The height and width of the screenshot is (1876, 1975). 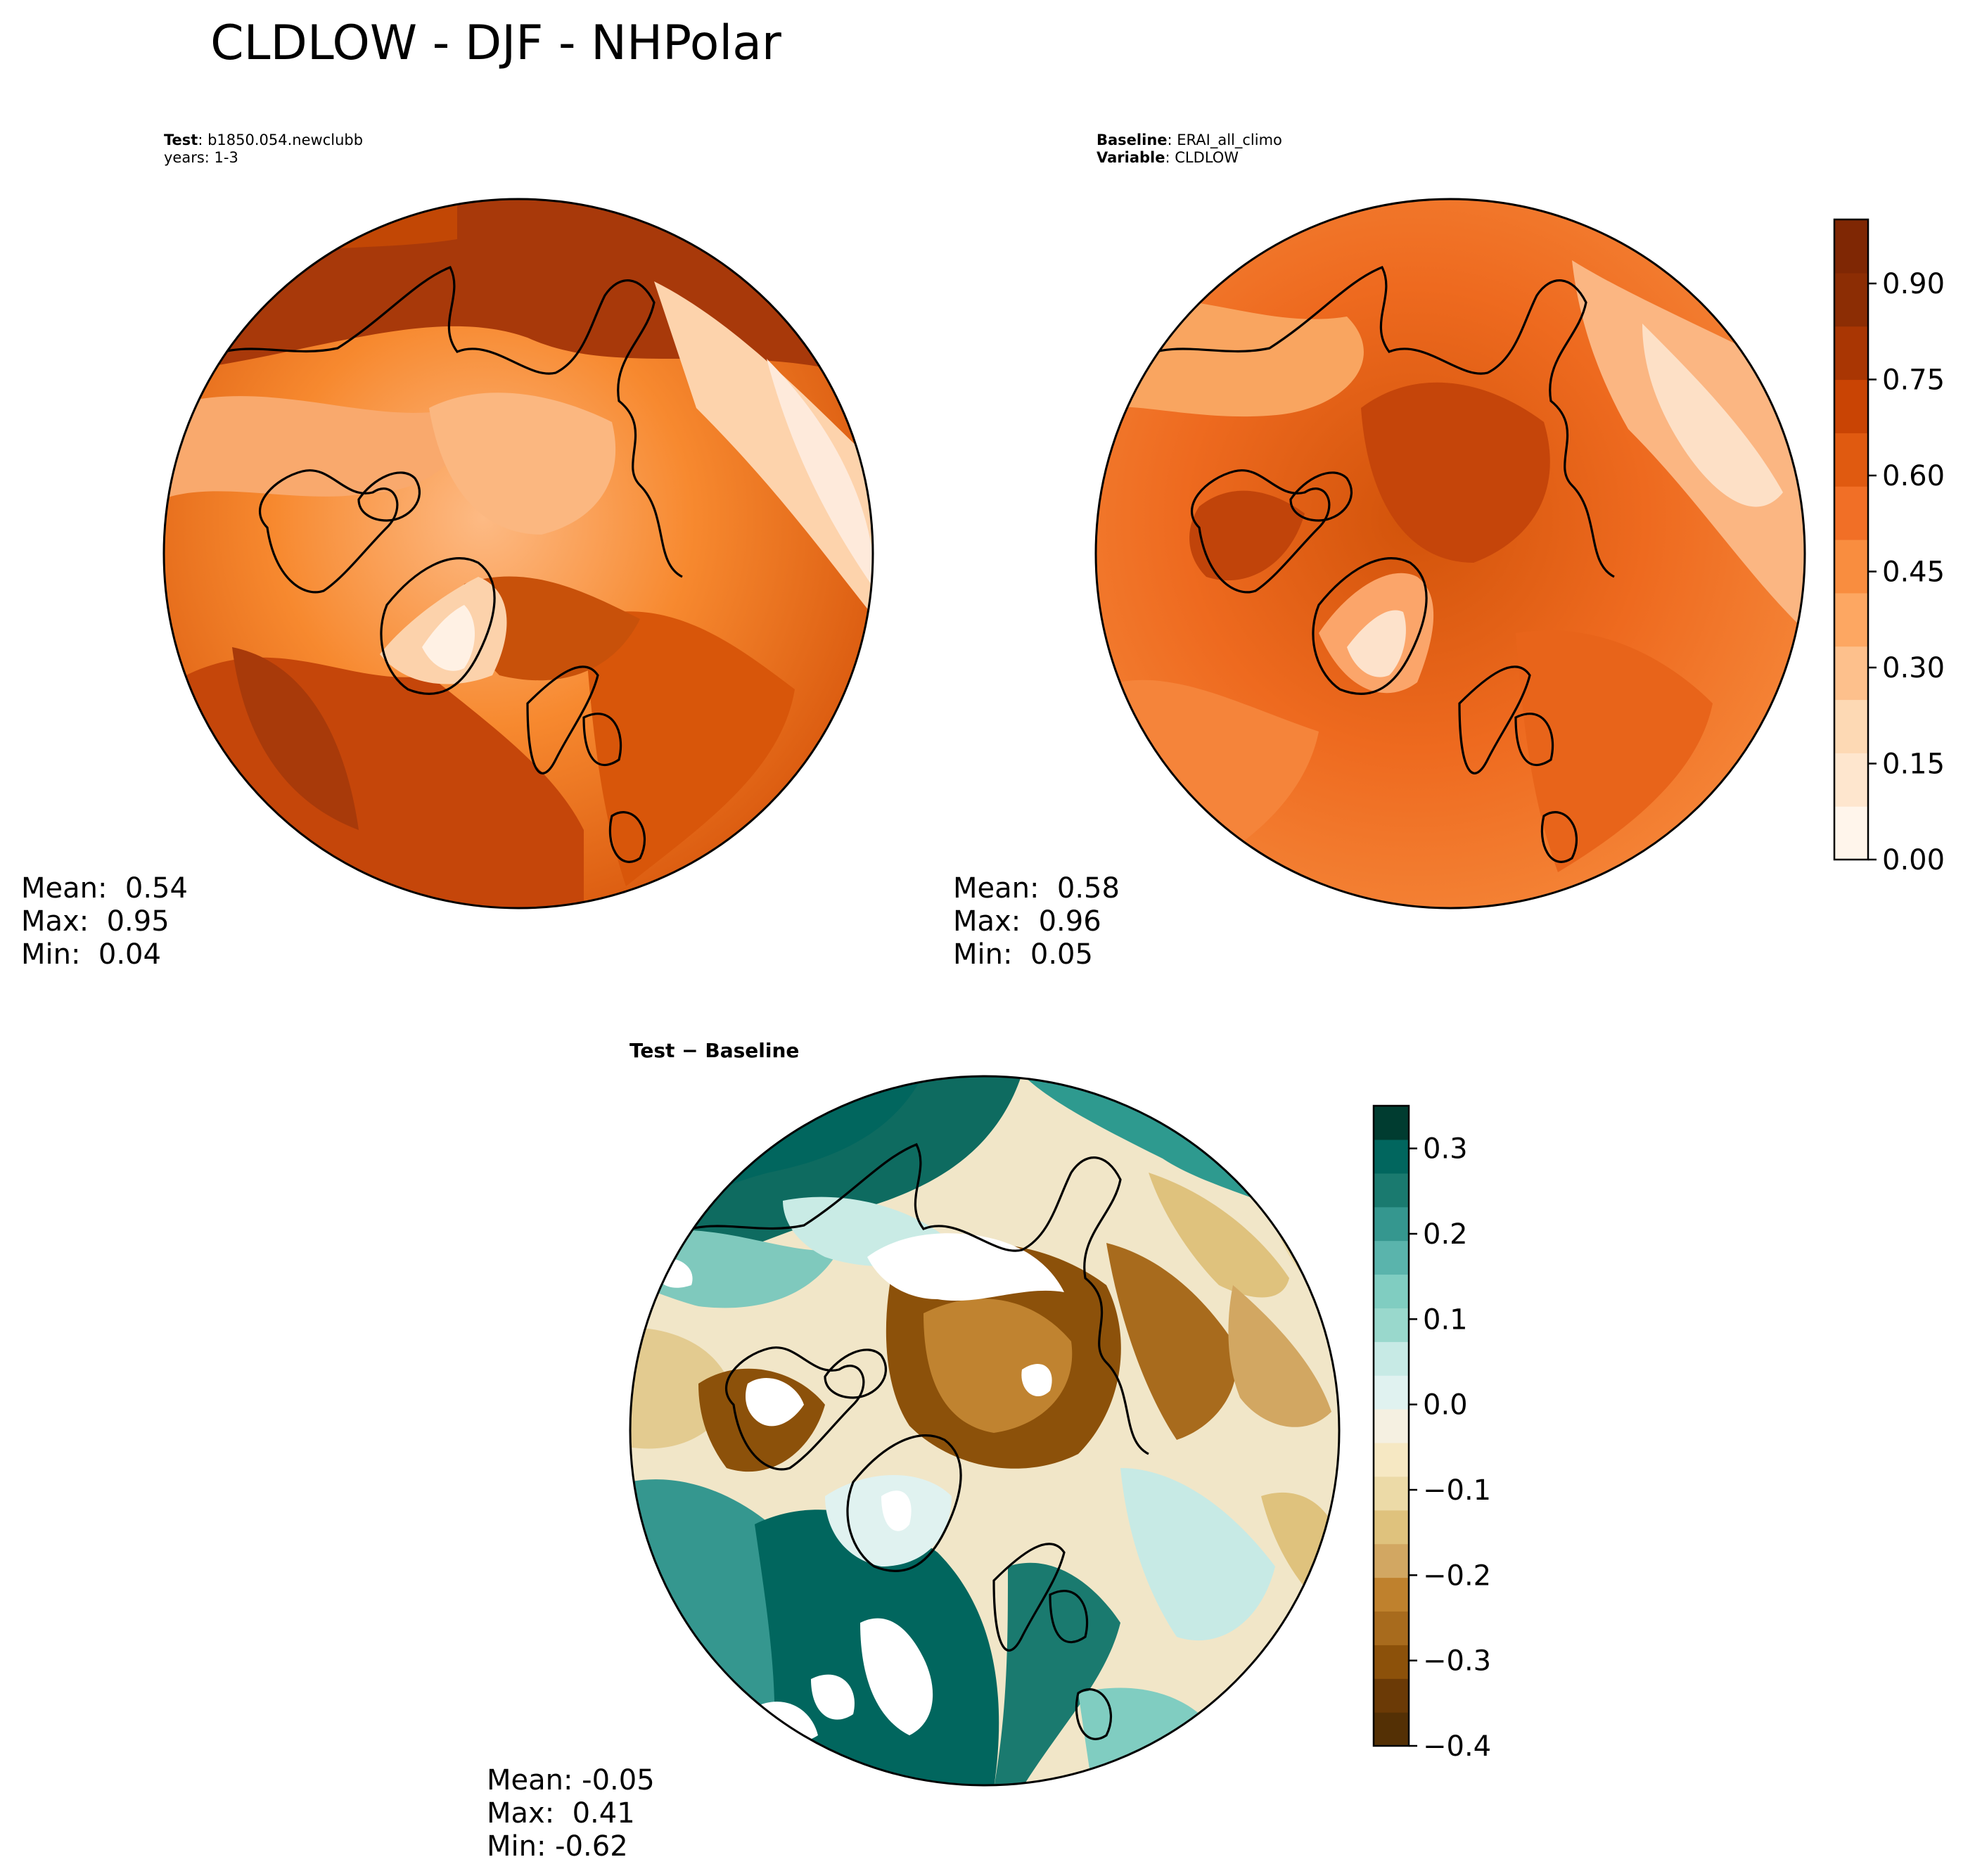 What do you see at coordinates (495, 43) in the screenshot?
I see `figure-title: CLDLOW - DJF - NHPolar` at bounding box center [495, 43].